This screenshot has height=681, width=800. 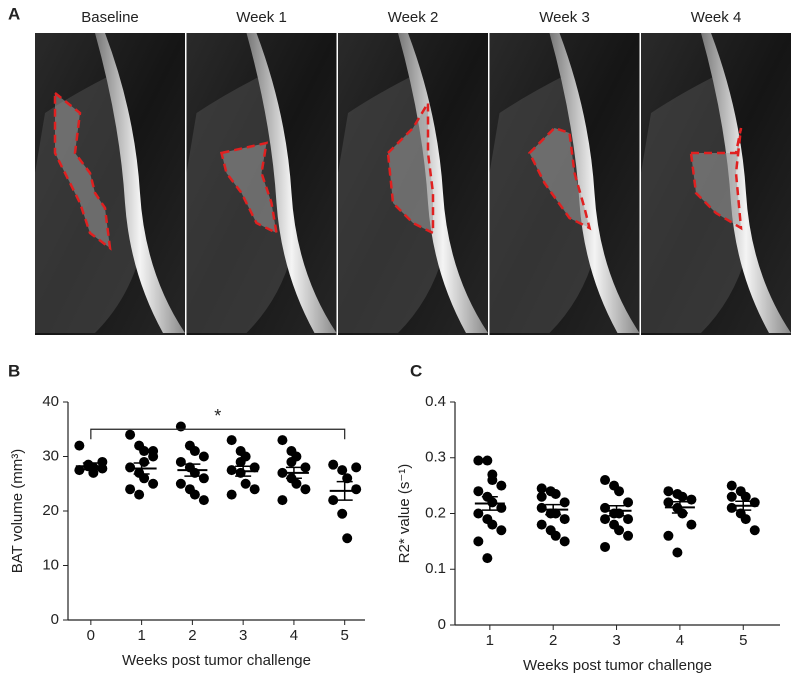 I want to click on y-tick-label: 0.4, so click(x=435, y=401).